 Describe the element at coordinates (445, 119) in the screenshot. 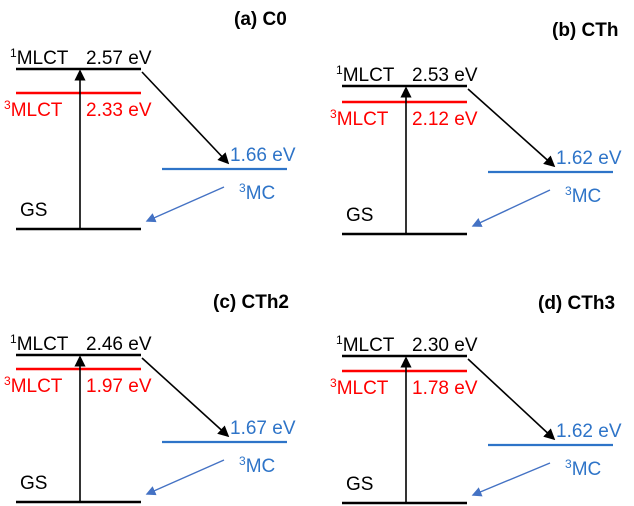

I see `triplet-mlct-energy: 2.12 eV` at that location.